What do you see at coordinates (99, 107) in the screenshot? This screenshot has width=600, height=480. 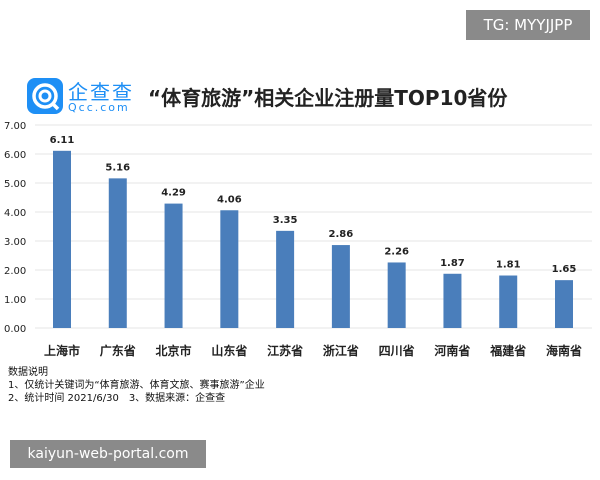 I see `logo-url: Qcc.com` at bounding box center [99, 107].